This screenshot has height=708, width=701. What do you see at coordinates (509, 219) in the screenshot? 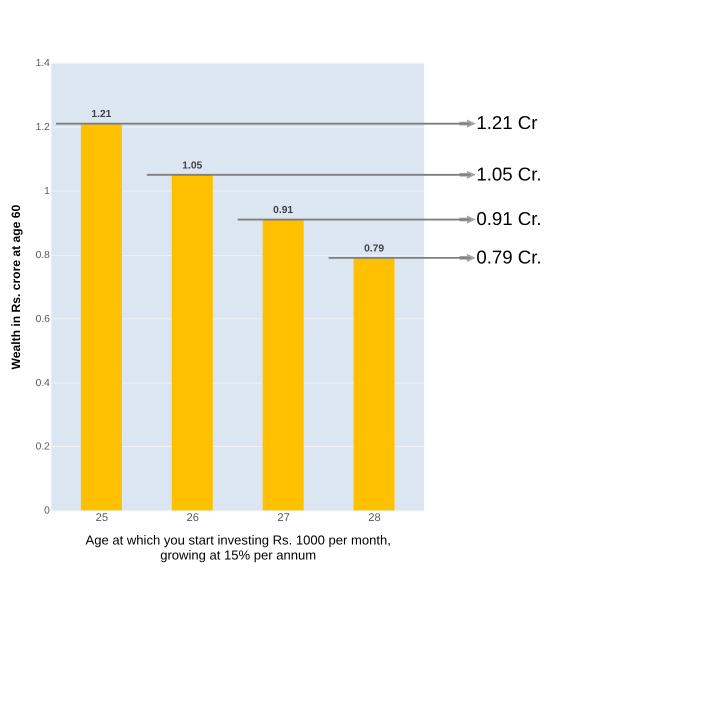
I see `ref-line-label: 0.91 Cr.` at bounding box center [509, 219].